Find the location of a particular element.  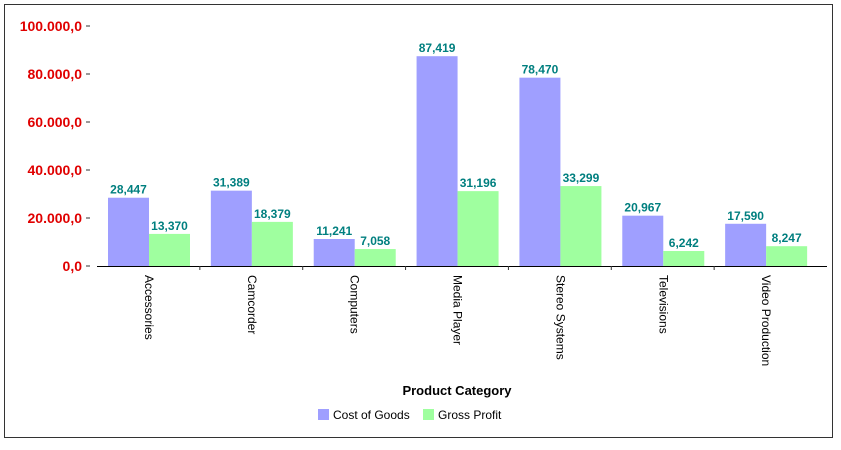

data-label: 28,447 is located at coordinates (128, 190).